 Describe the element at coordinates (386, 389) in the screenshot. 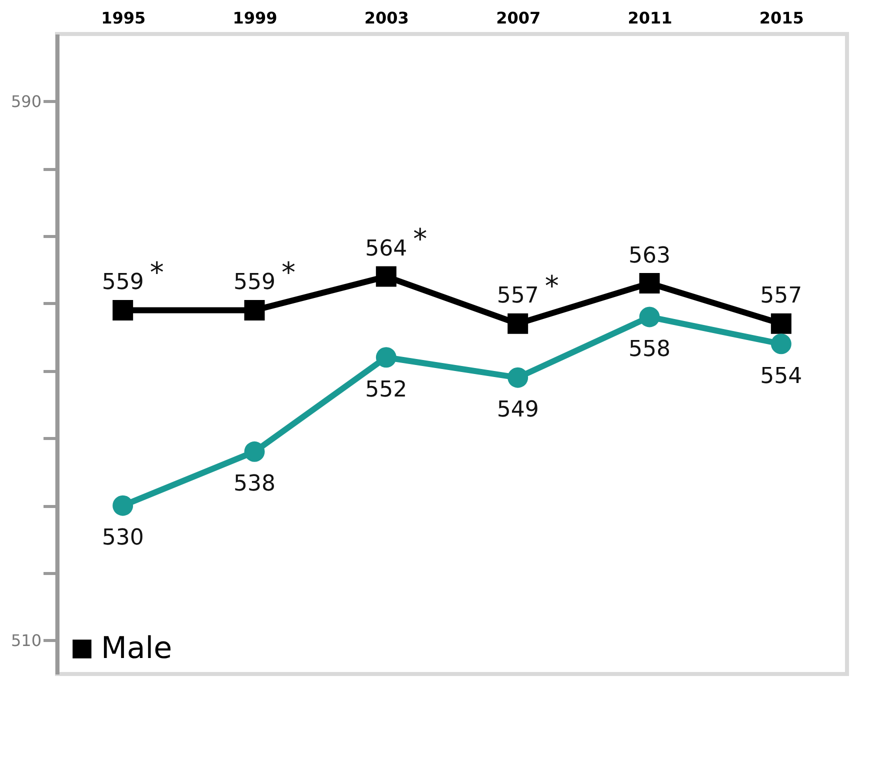

I see `data-label: 552` at that location.